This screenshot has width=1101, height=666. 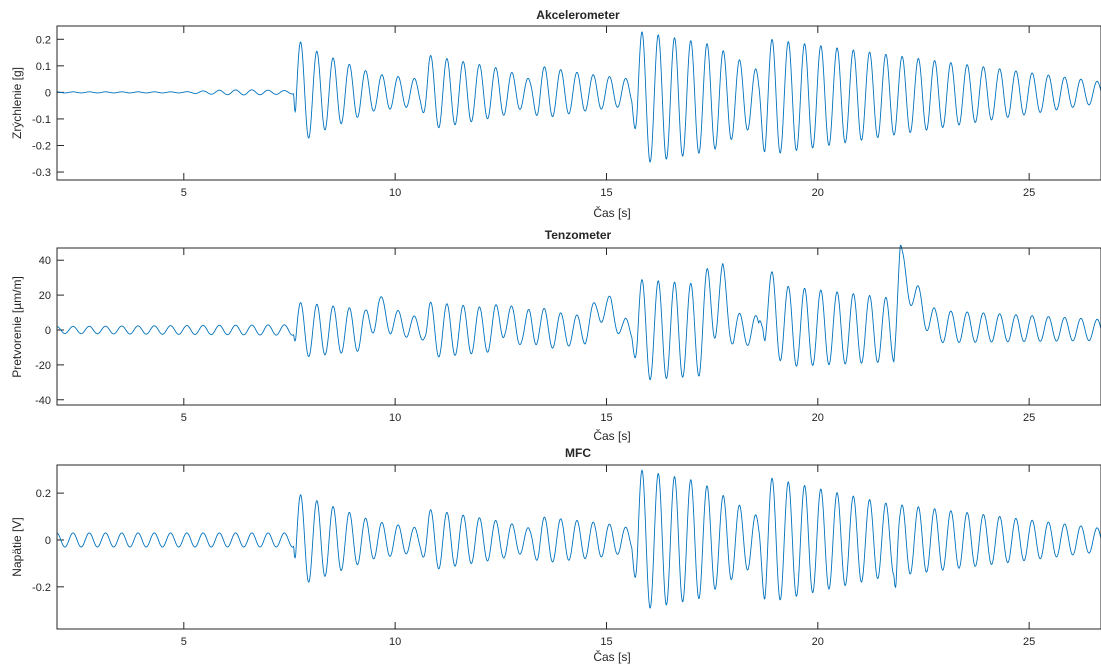 What do you see at coordinates (43, 366) in the screenshot?
I see `y-tick-label: -20` at bounding box center [43, 366].